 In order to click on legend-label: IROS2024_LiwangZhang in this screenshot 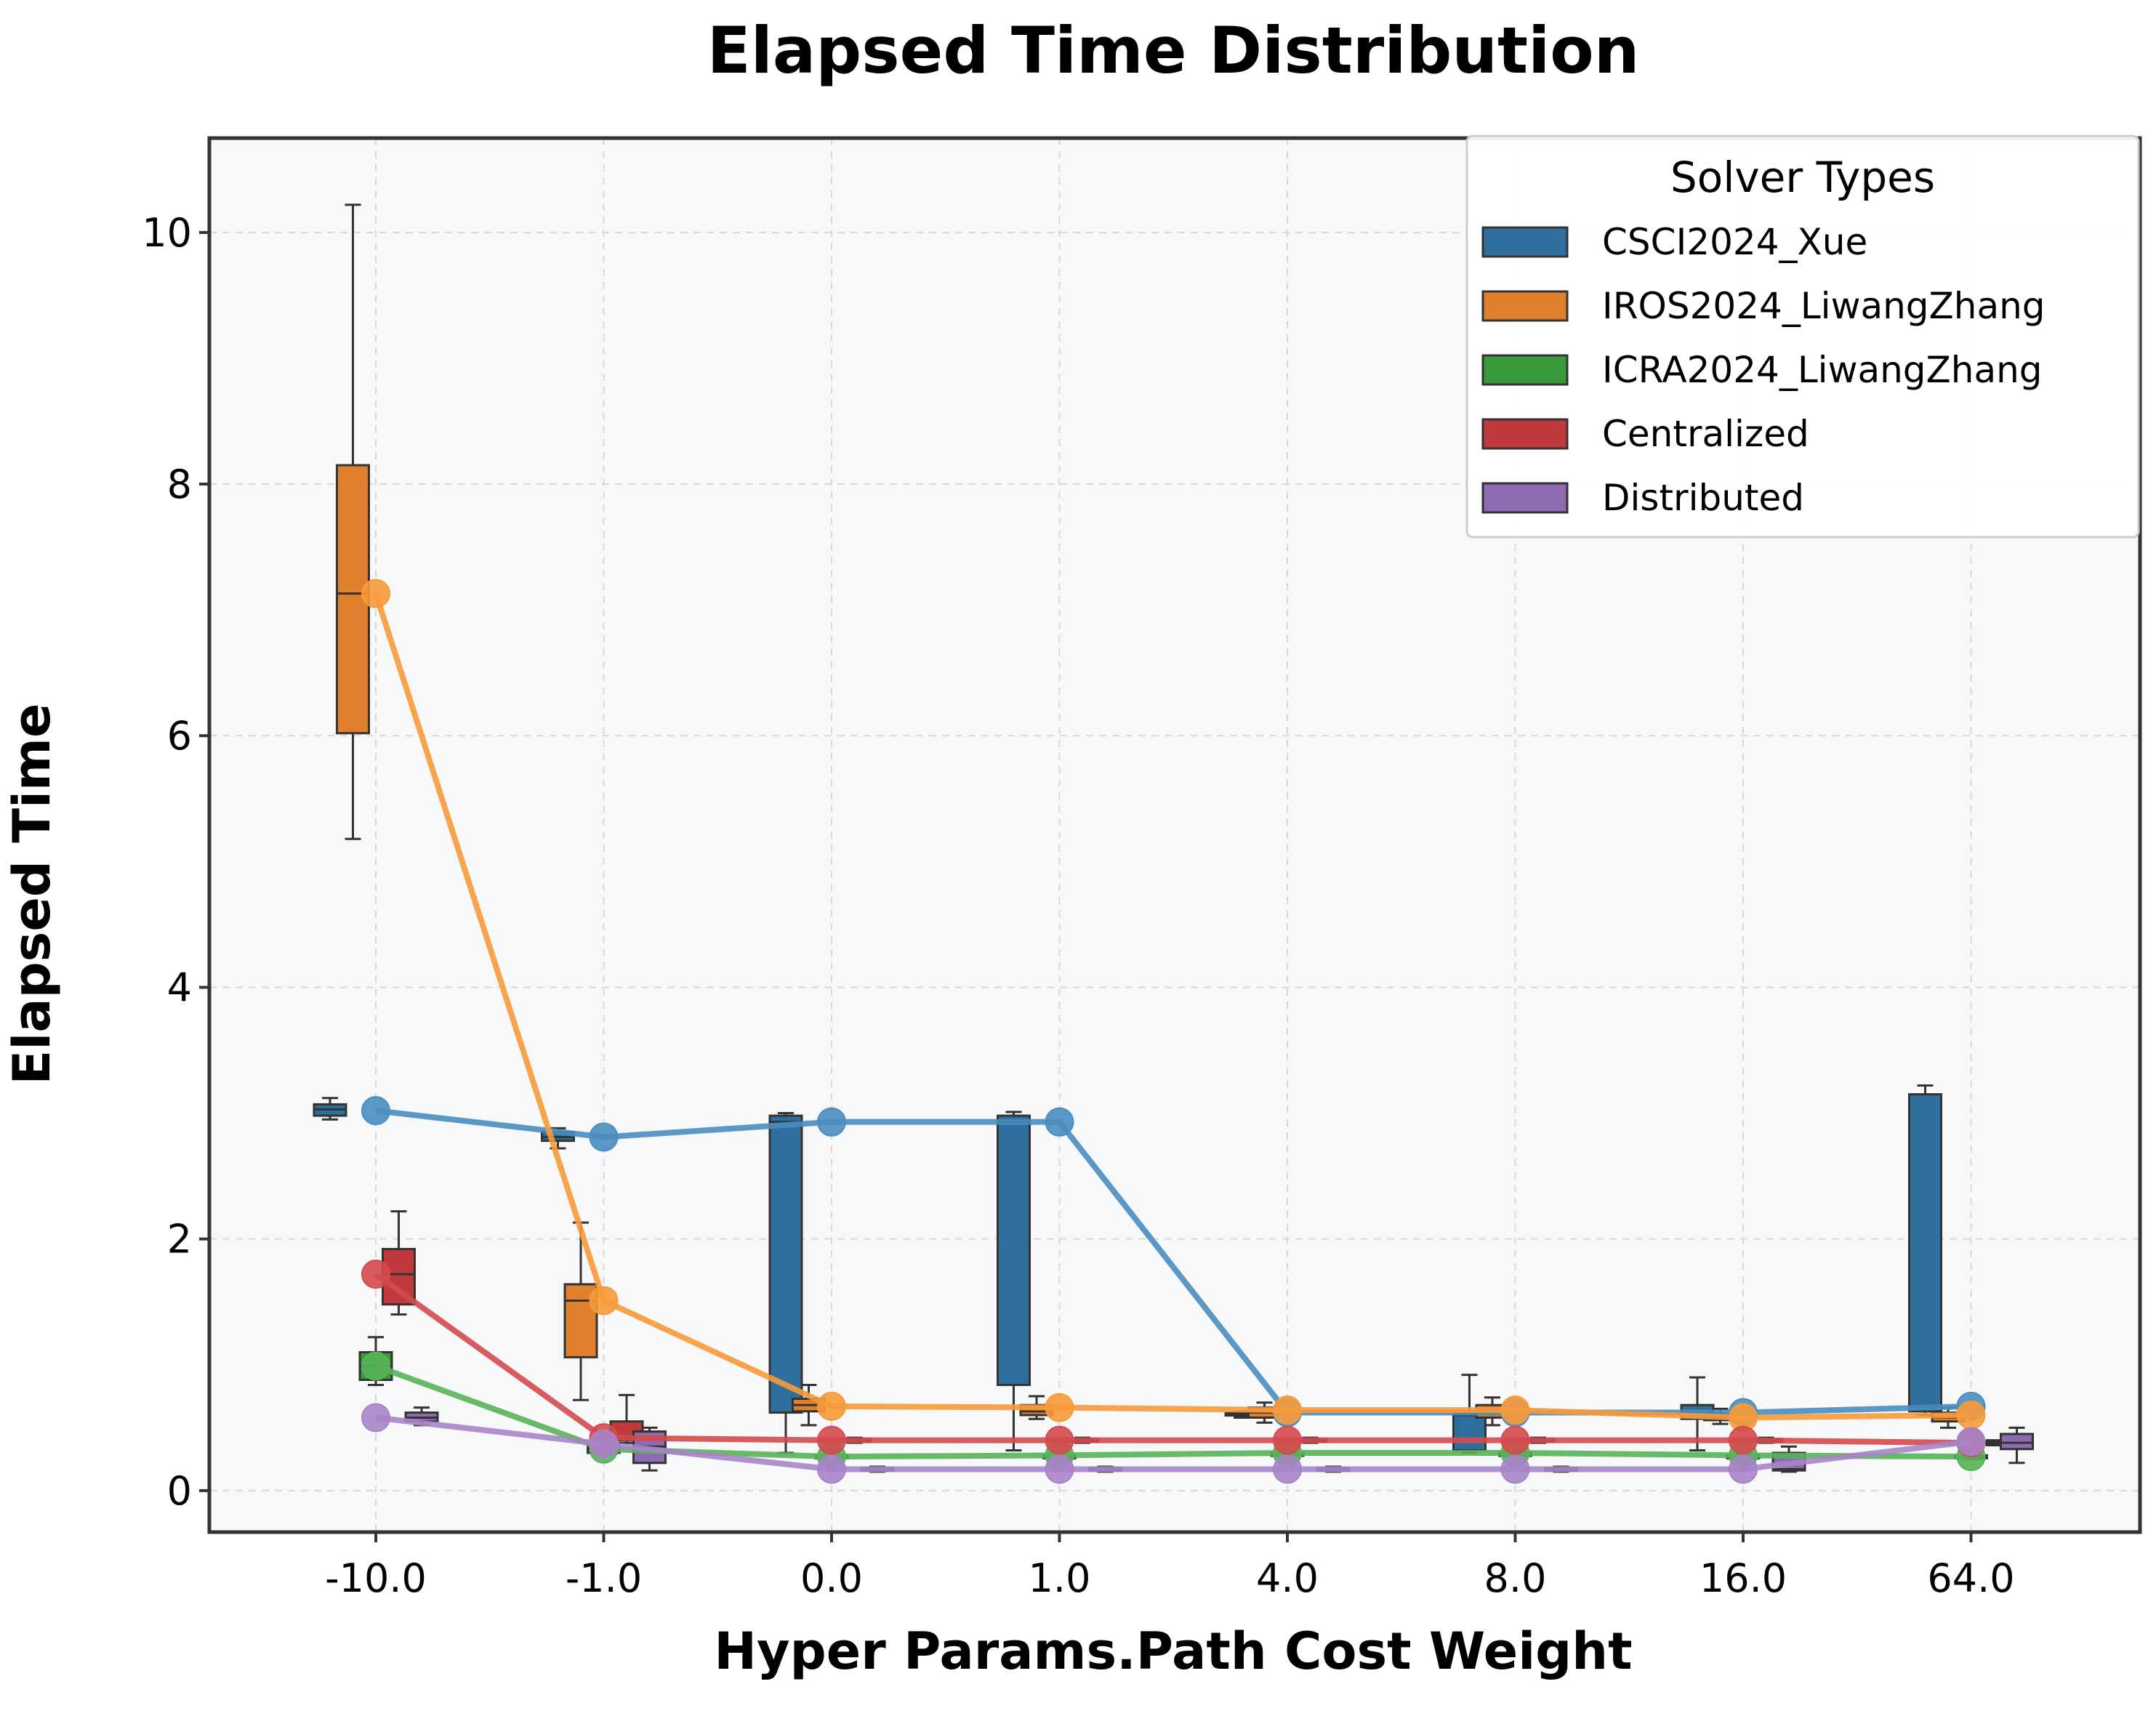, I will do `click(1824, 306)`.